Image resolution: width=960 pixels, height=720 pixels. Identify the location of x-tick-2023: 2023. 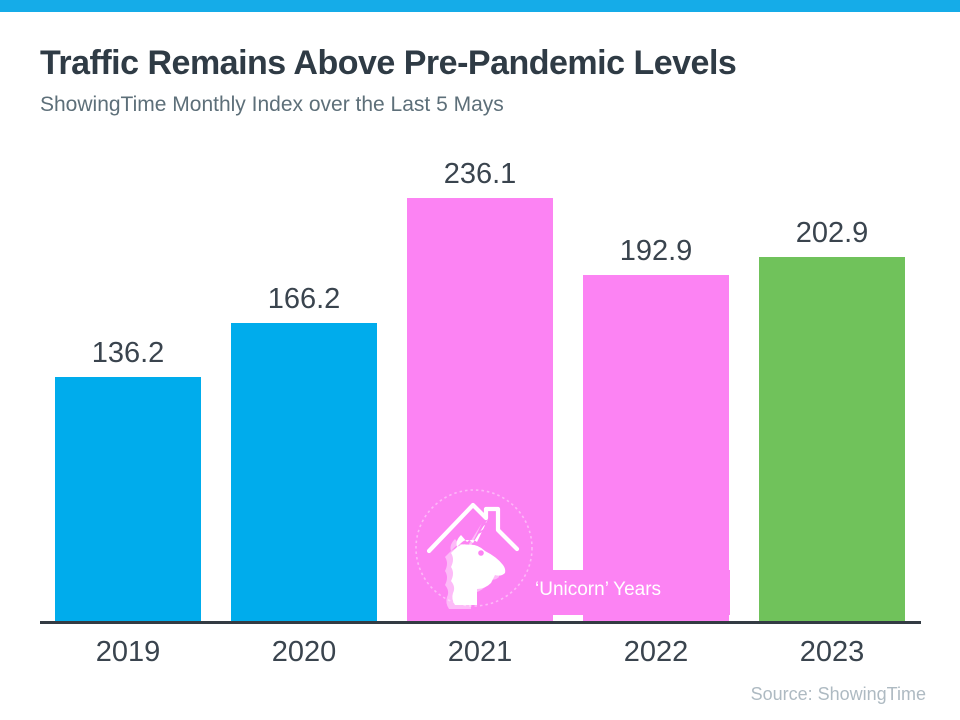
(832, 652).